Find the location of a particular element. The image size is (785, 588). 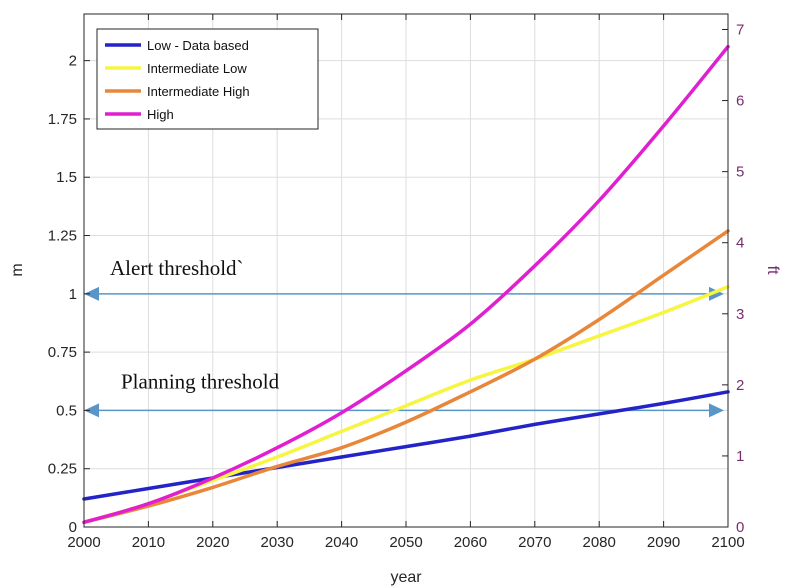

y-tick-label: 0.75 is located at coordinates (62, 352).